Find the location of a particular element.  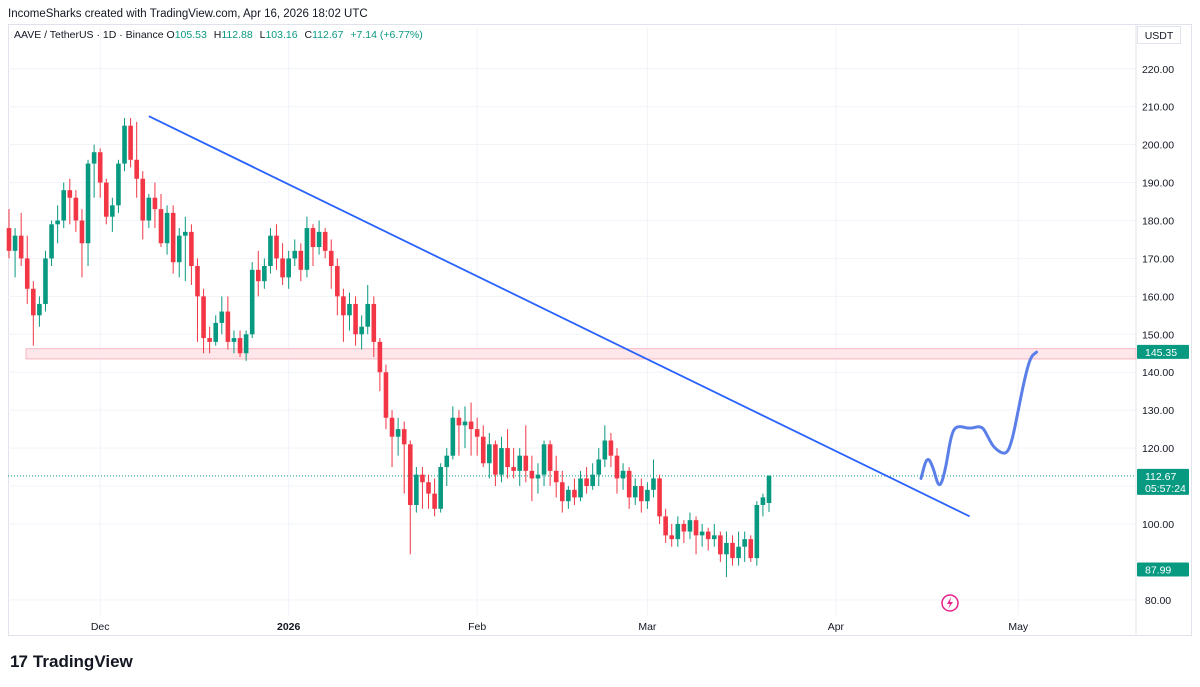

projection-path is located at coordinates (979, 418).